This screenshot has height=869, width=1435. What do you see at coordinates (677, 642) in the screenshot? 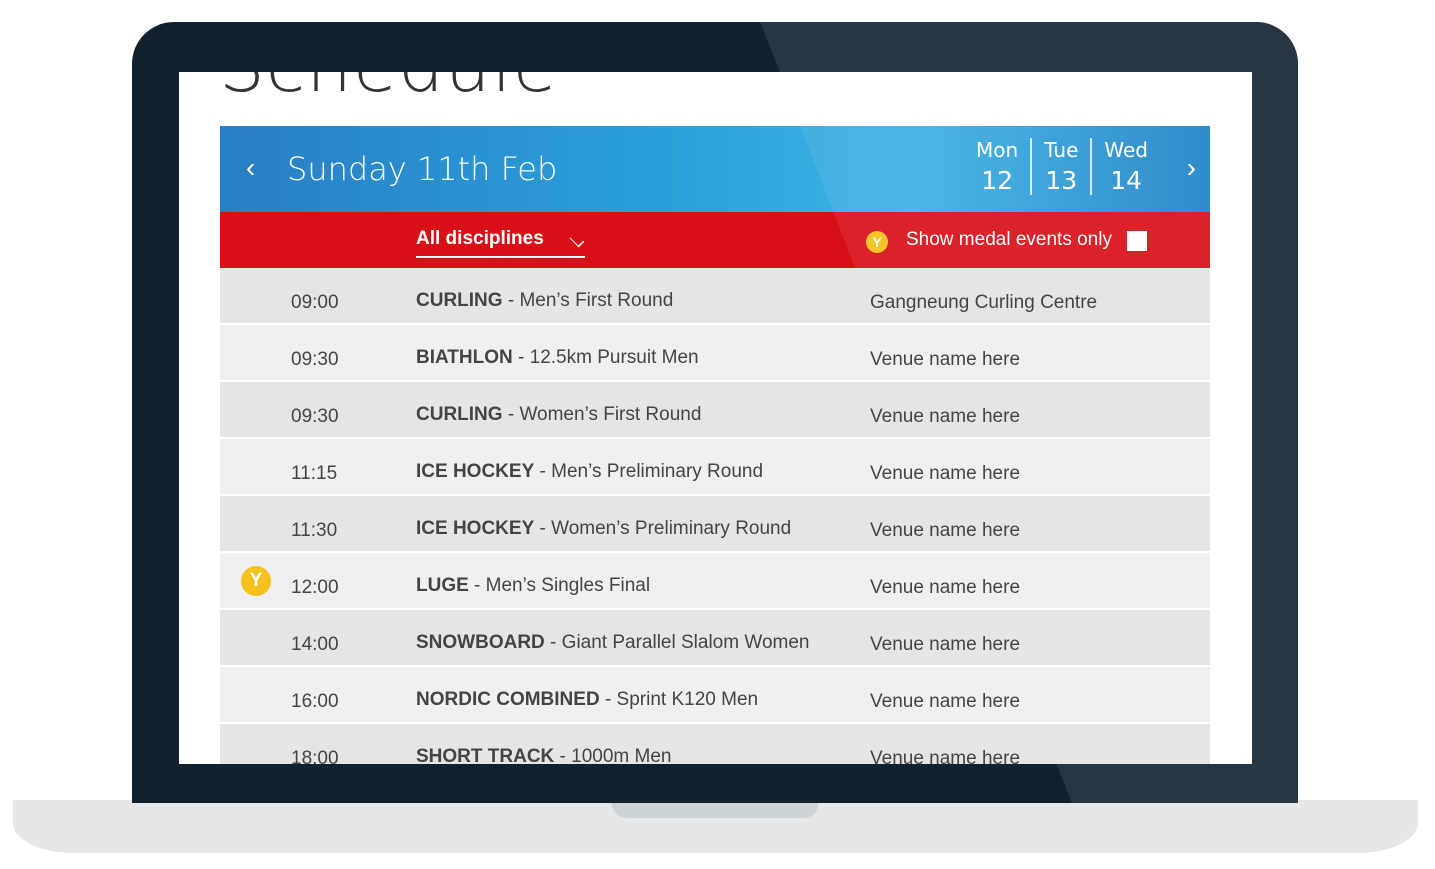
I see `event-name: - Giant Parallel Slalom Women` at bounding box center [677, 642].